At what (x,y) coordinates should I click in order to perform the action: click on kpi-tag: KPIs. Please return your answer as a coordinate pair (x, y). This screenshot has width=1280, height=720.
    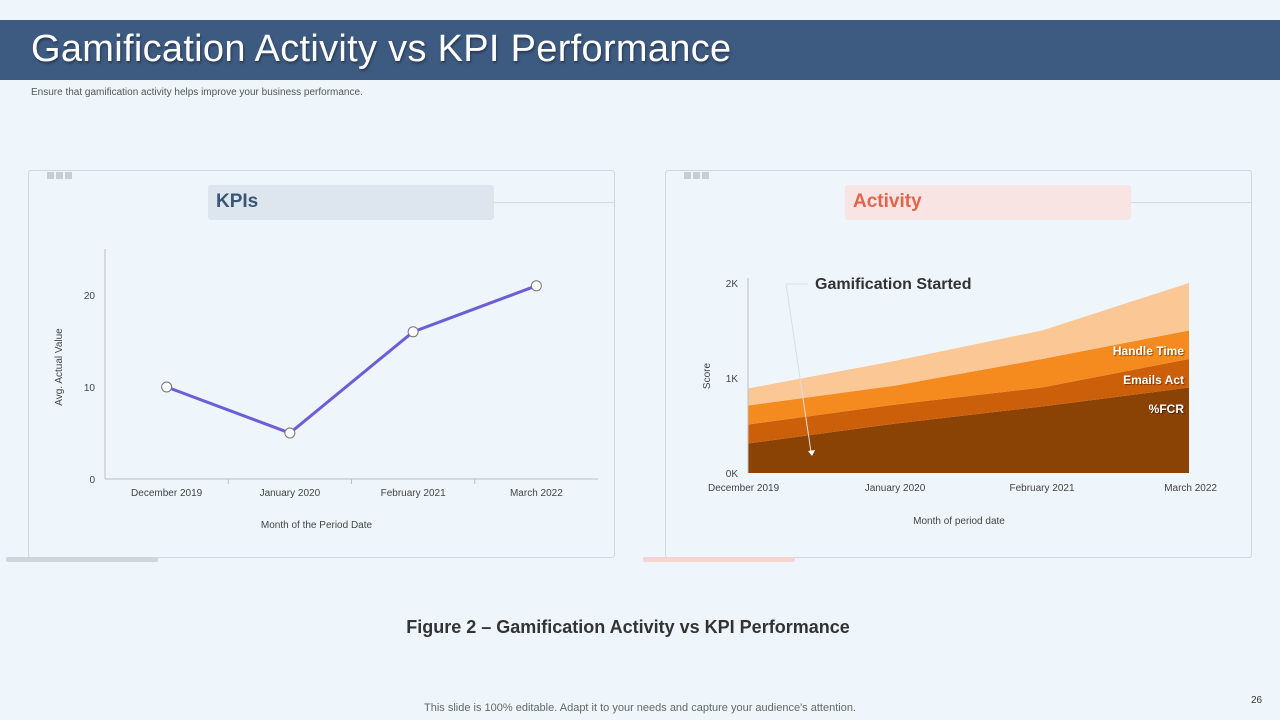
    Looking at the image, I should click on (351, 202).